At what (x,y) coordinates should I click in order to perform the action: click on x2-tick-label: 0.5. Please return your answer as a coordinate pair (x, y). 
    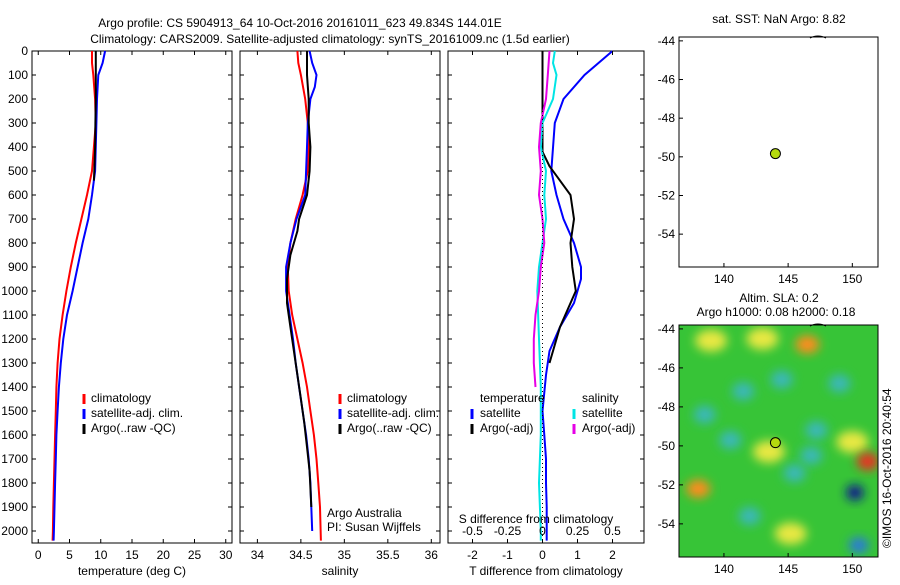
    Looking at the image, I should click on (612, 531).